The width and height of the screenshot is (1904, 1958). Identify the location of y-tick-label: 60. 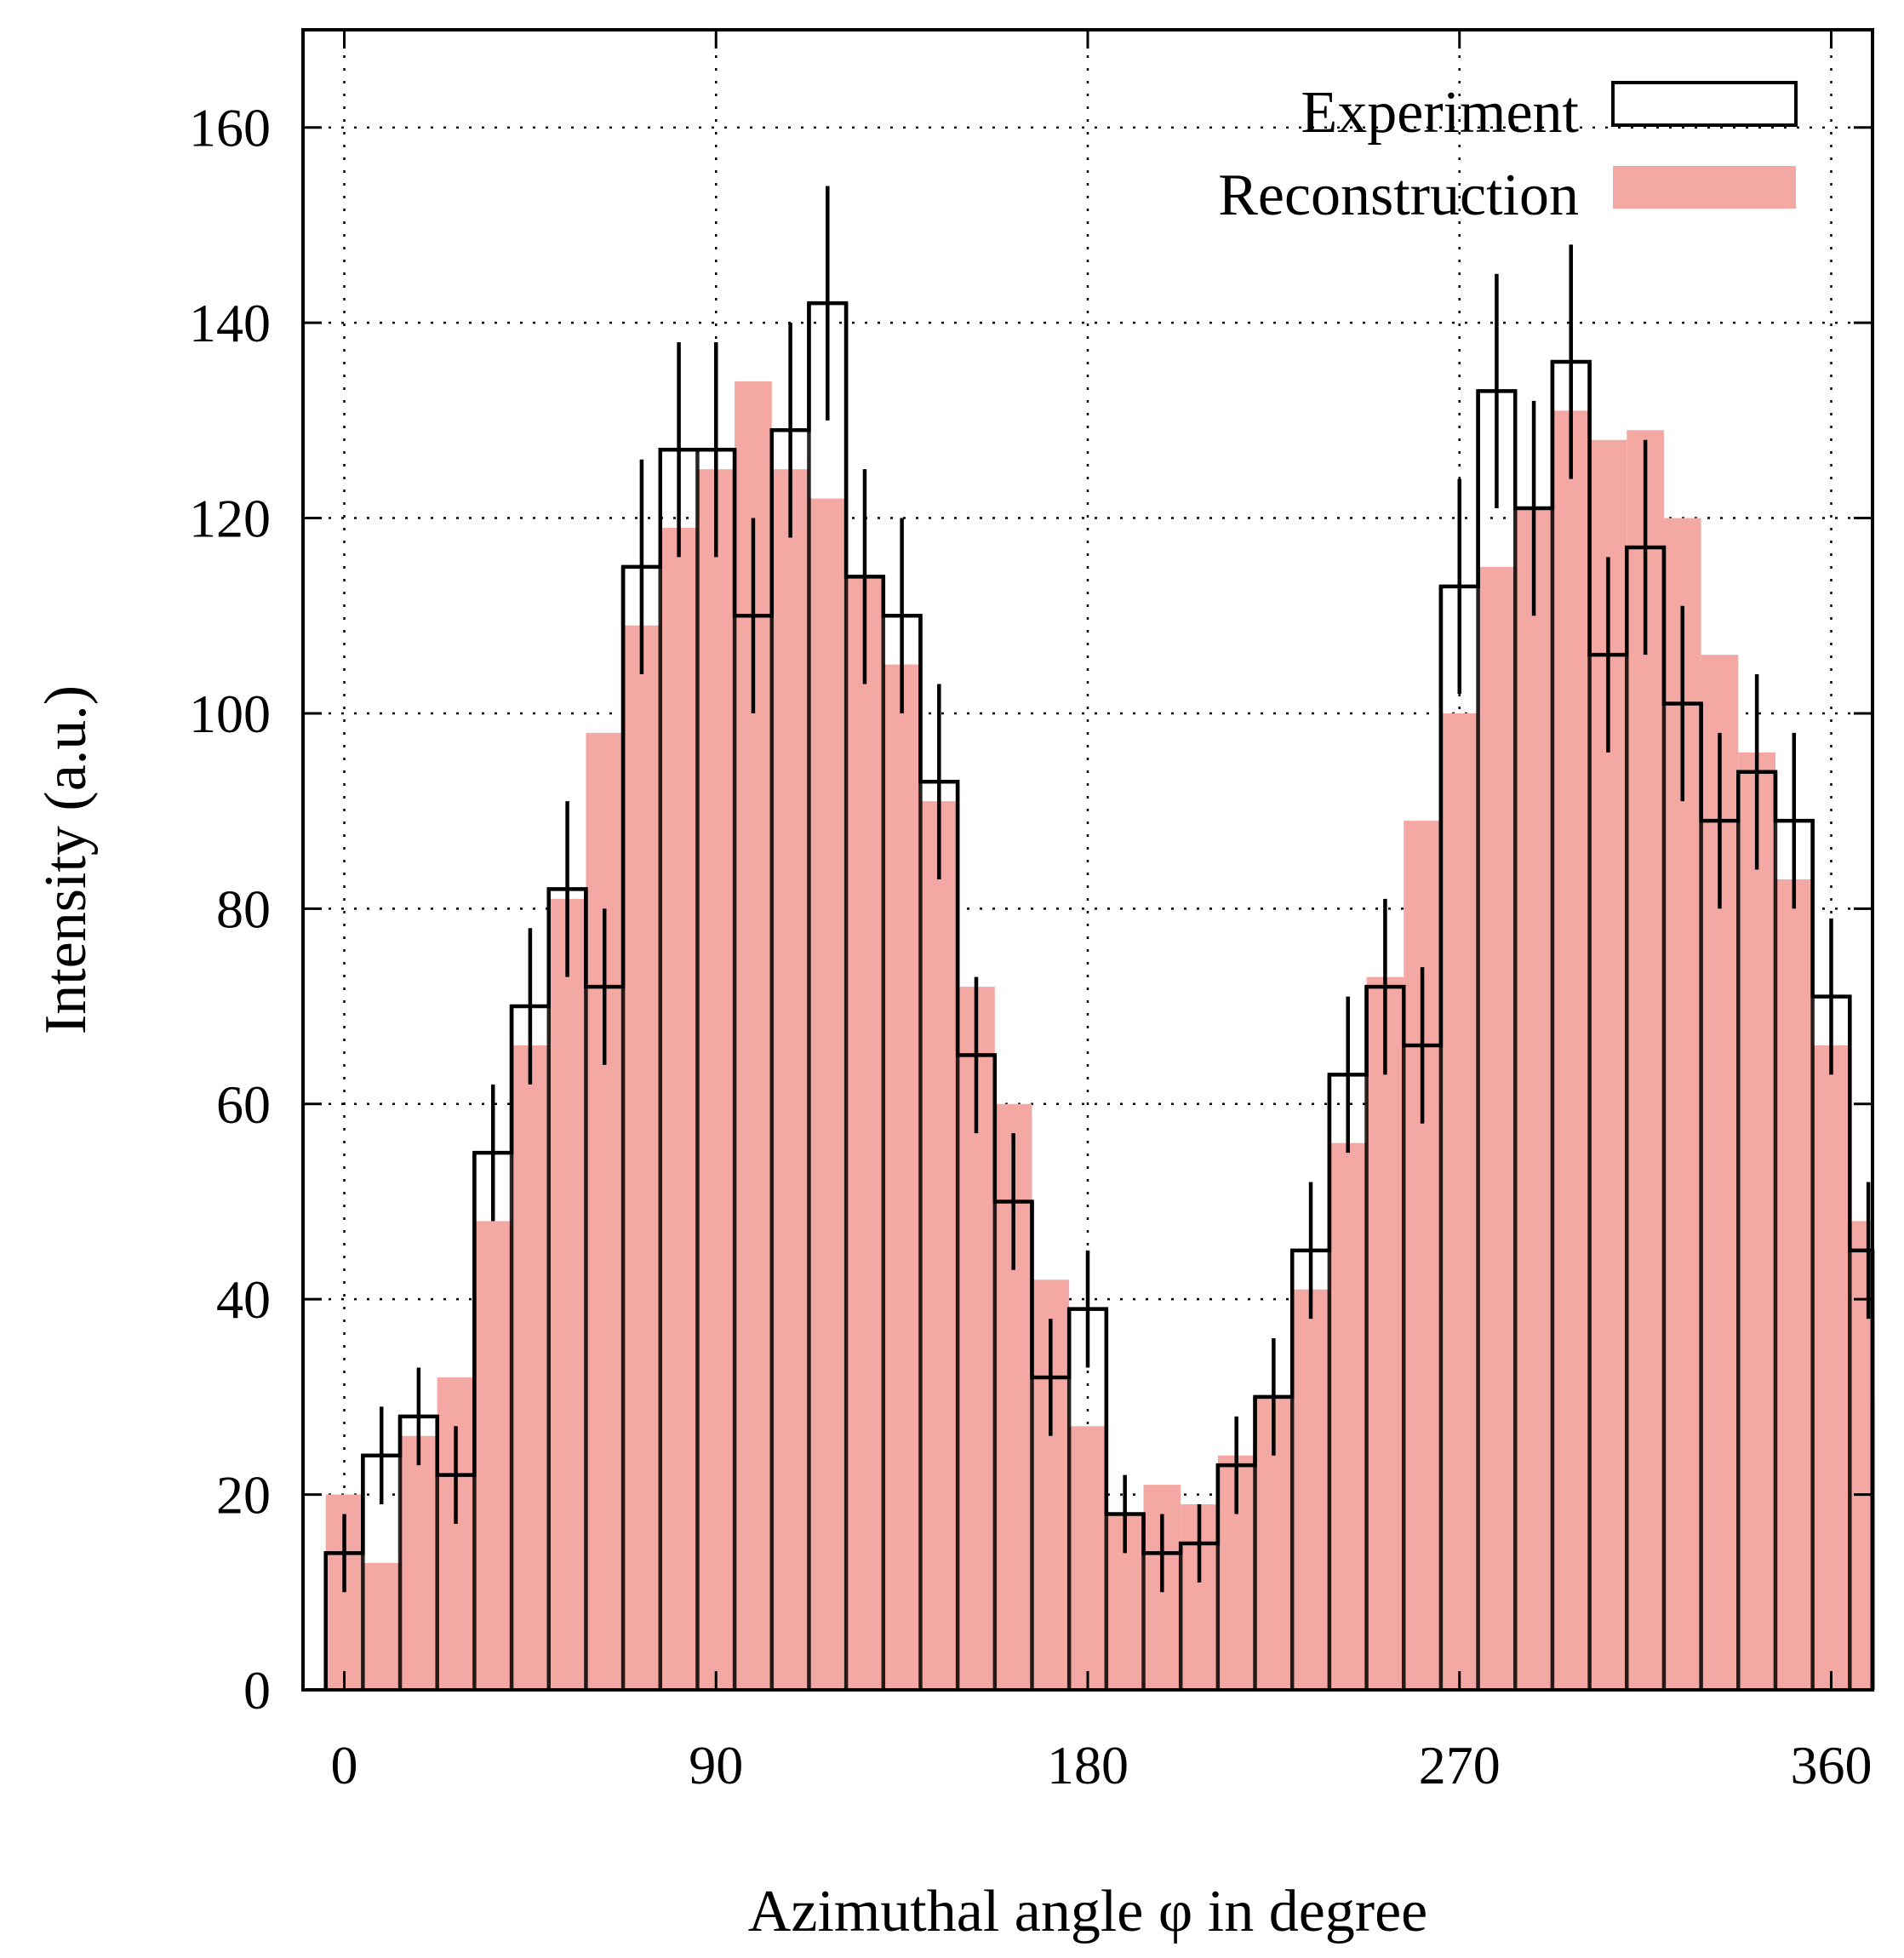
(243, 1104).